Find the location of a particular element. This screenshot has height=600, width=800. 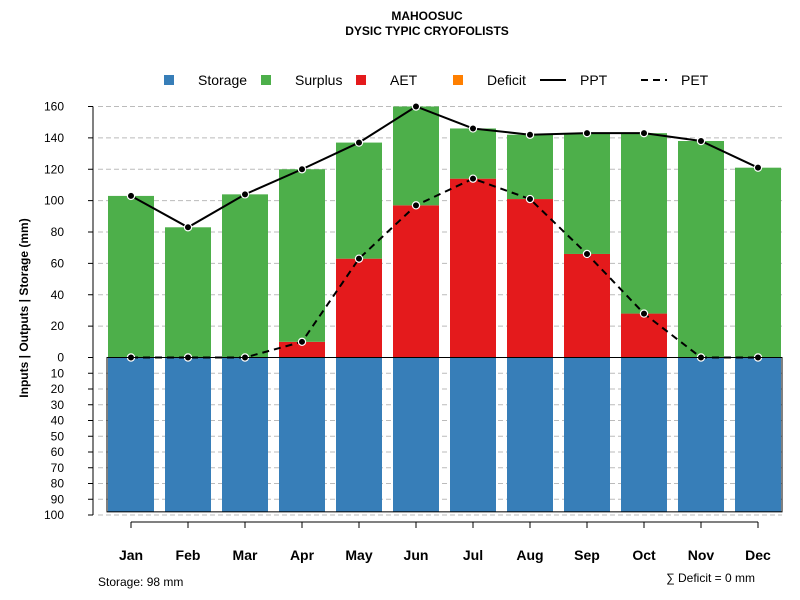

y-tick-label: 90 is located at coordinates (58, 499).